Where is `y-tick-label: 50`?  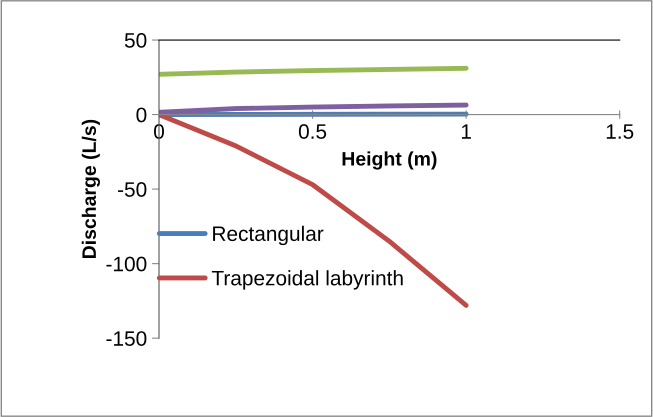
y-tick-label: 50 is located at coordinates (135, 40).